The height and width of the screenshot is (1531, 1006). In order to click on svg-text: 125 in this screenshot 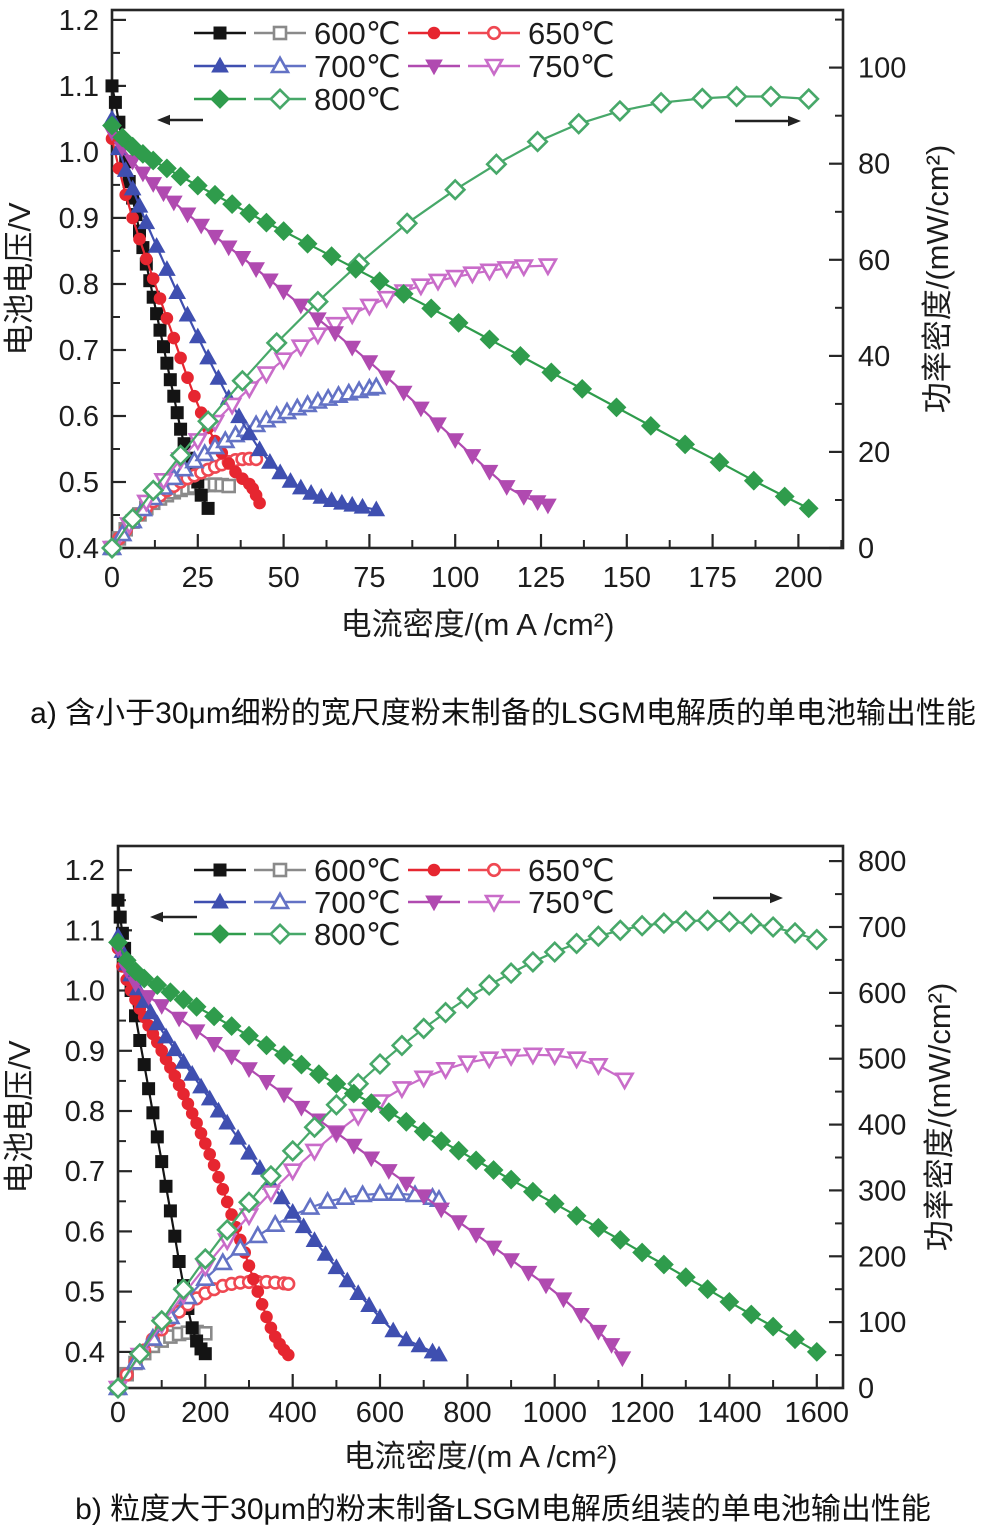, I will do `click(541, 578)`.